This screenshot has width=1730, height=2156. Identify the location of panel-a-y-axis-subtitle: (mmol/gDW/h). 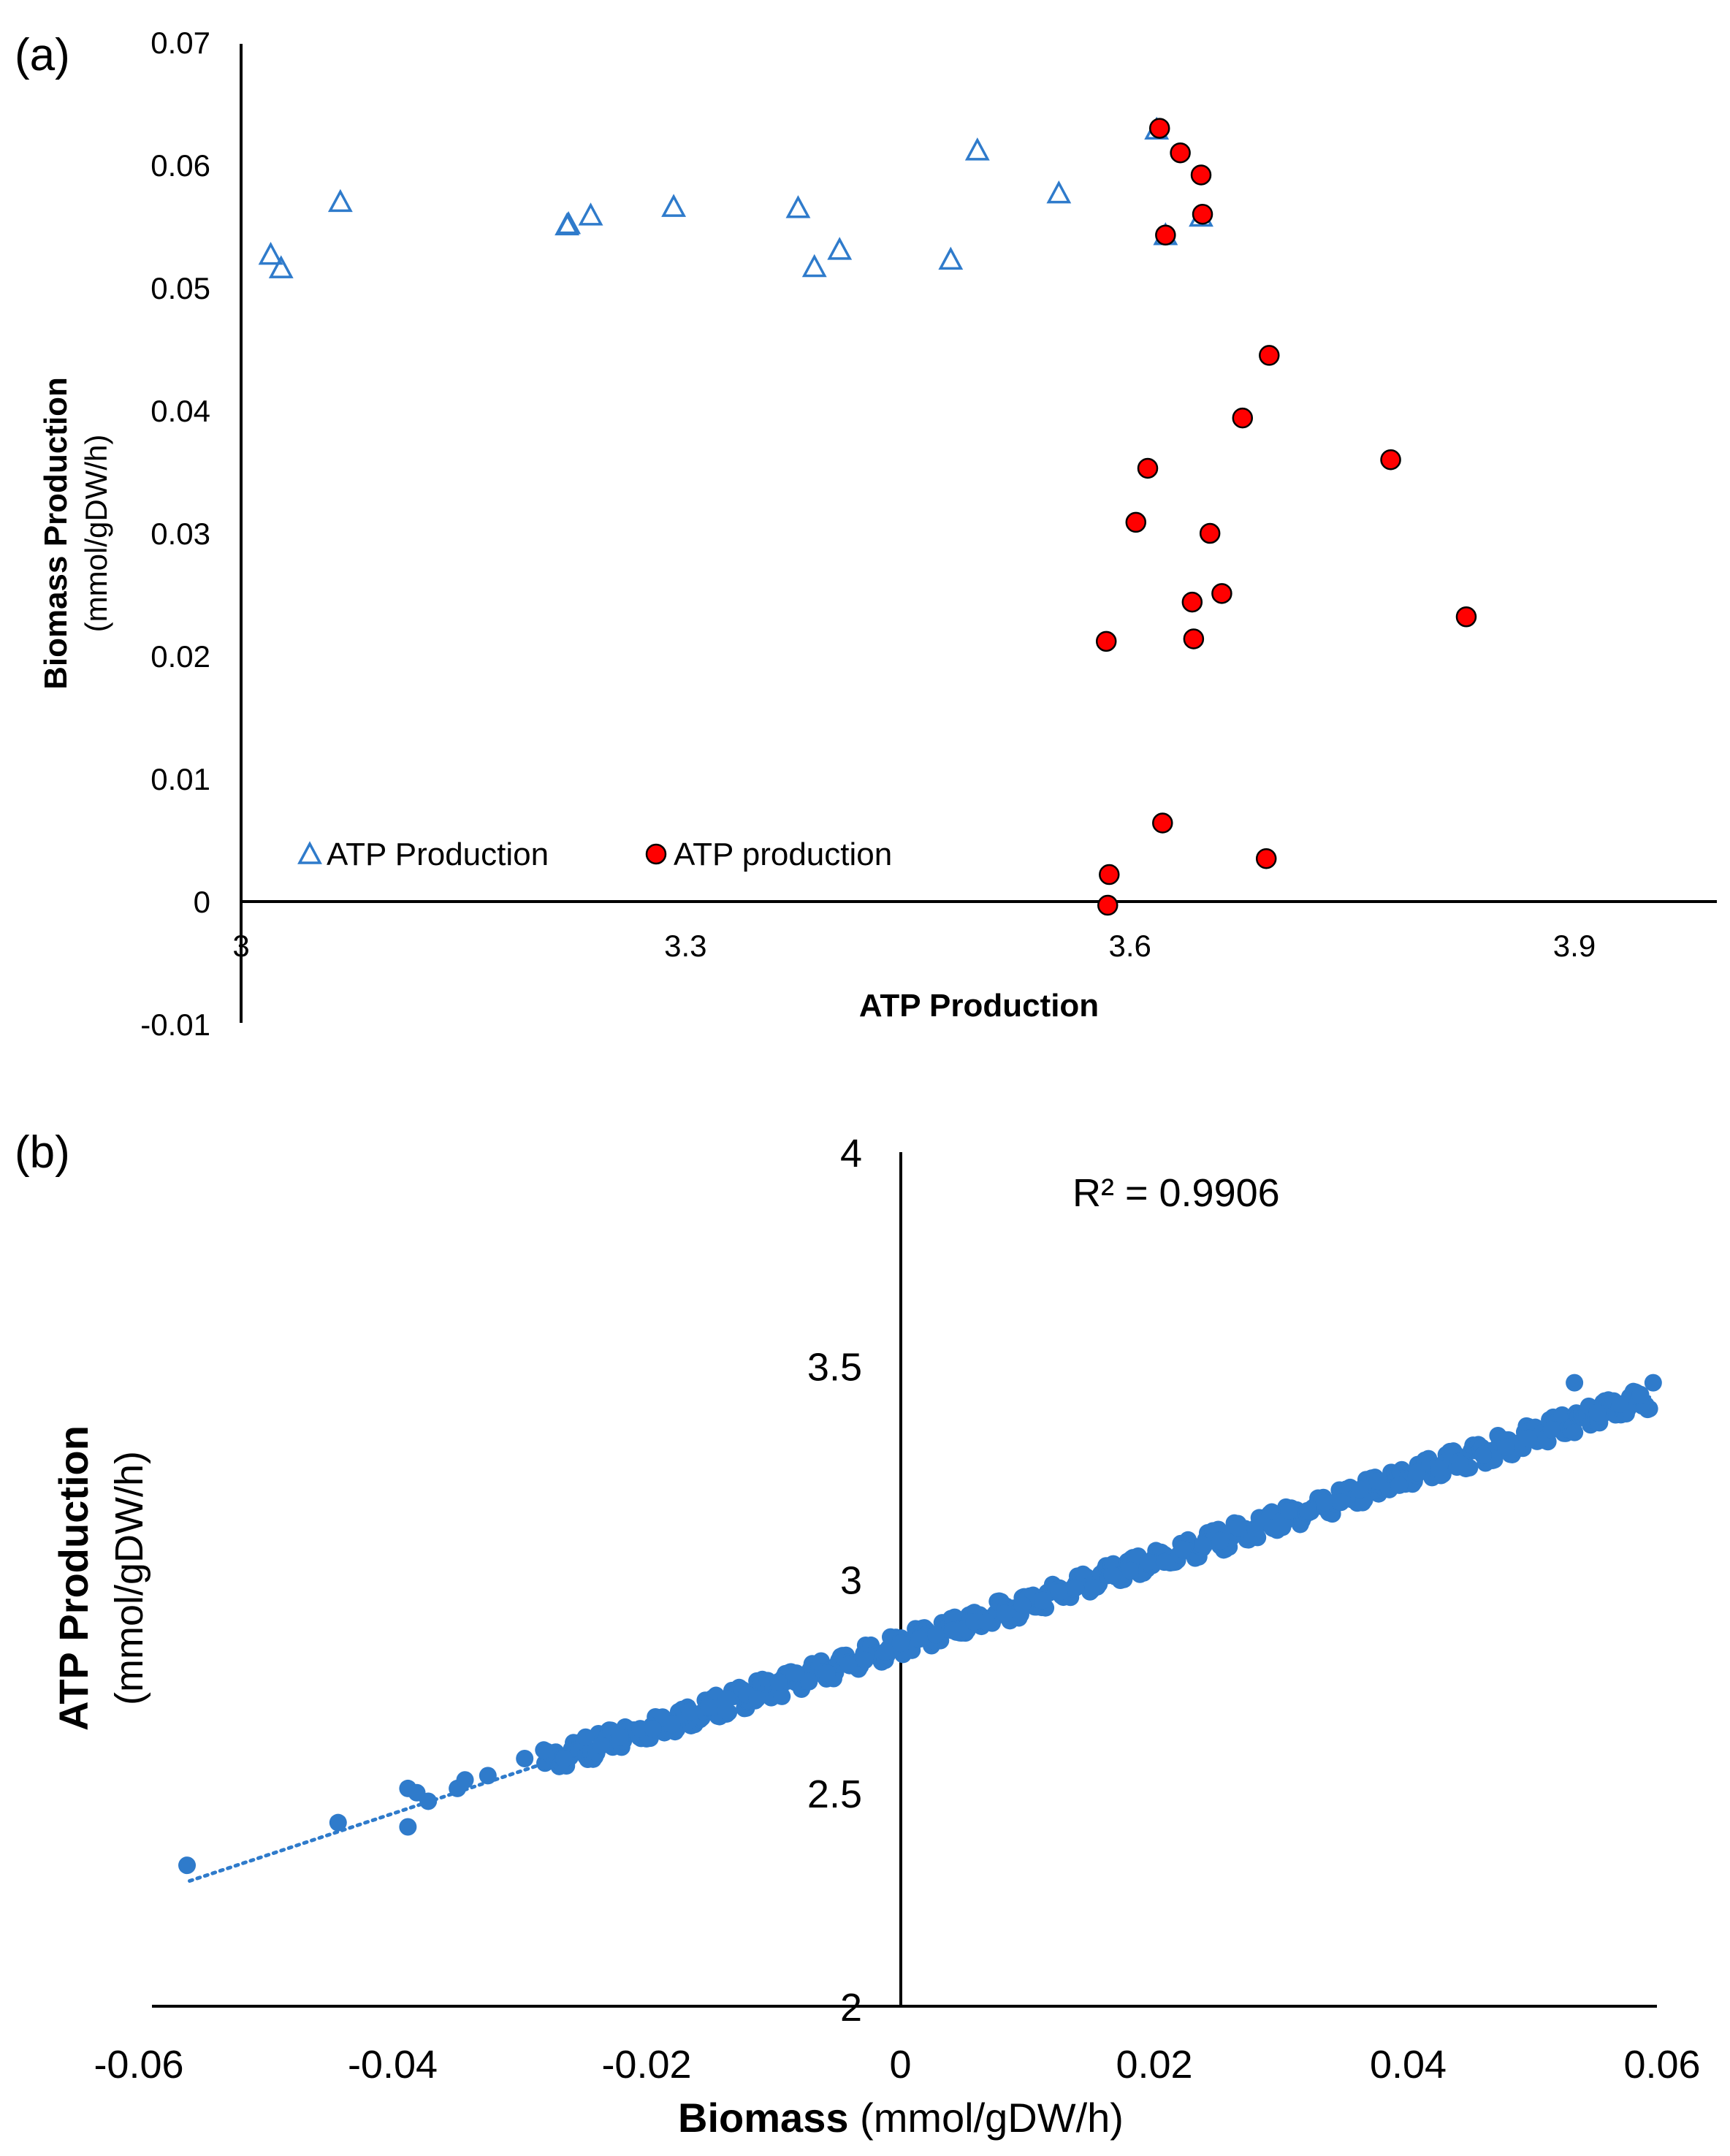
(96, 534).